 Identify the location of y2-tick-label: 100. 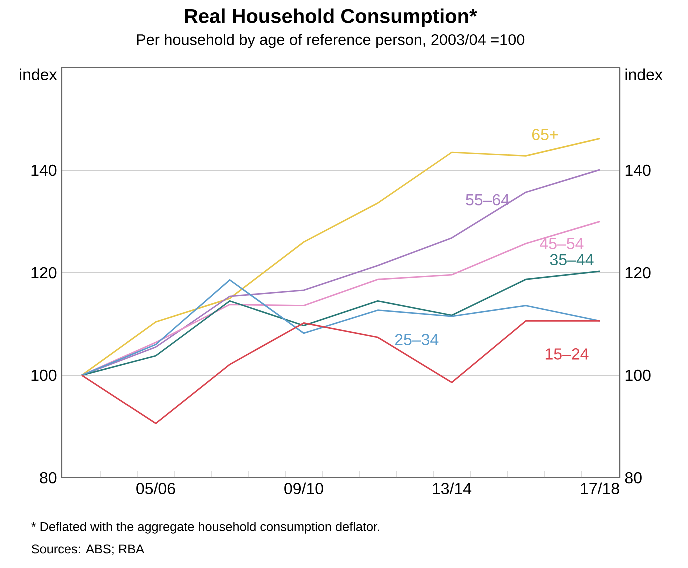
(638, 376).